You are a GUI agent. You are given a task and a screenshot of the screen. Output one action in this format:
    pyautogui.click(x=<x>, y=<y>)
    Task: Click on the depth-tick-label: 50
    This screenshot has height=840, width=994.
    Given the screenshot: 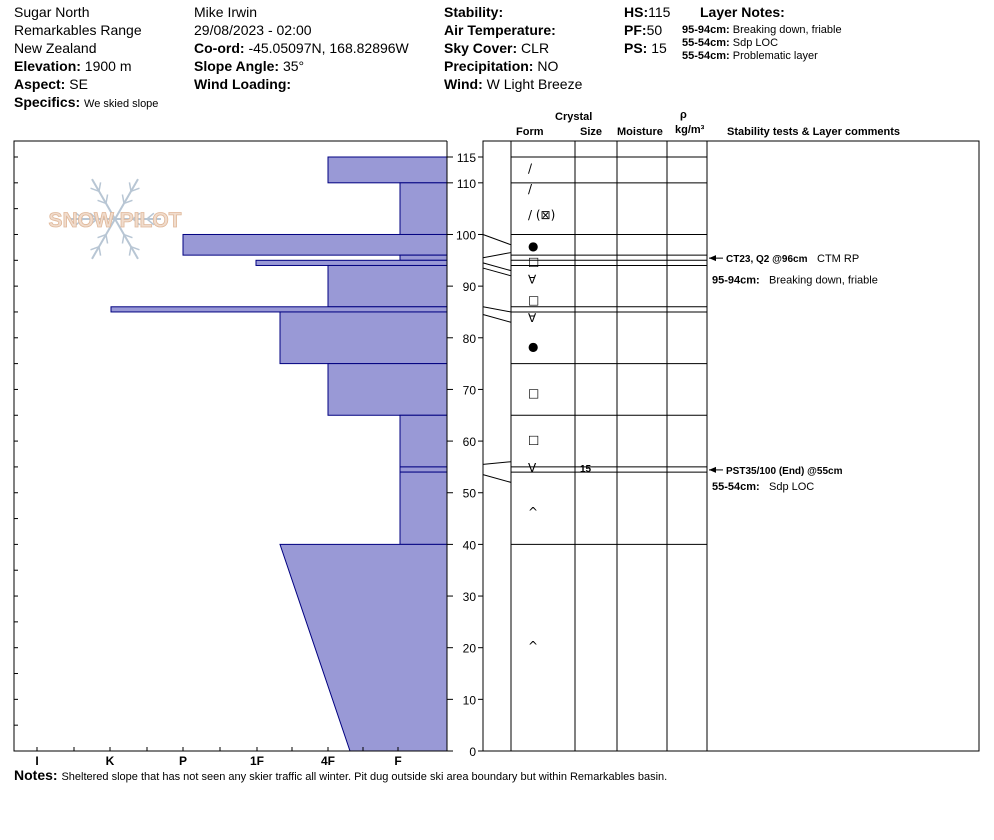 What is the action you would take?
    pyautogui.click(x=470, y=494)
    